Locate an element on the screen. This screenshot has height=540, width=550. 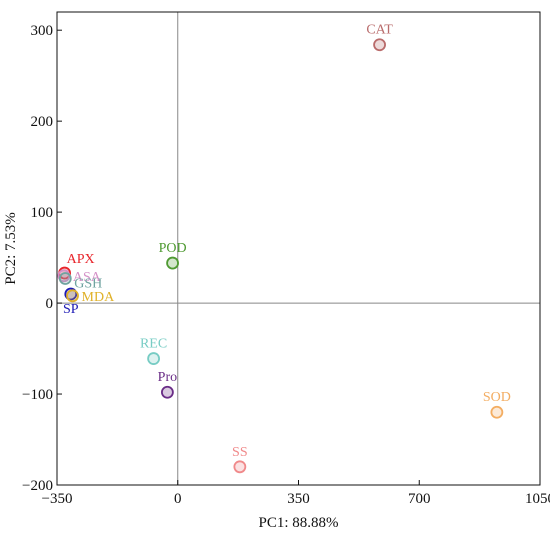
x-tick-label: 0 is located at coordinates (178, 499).